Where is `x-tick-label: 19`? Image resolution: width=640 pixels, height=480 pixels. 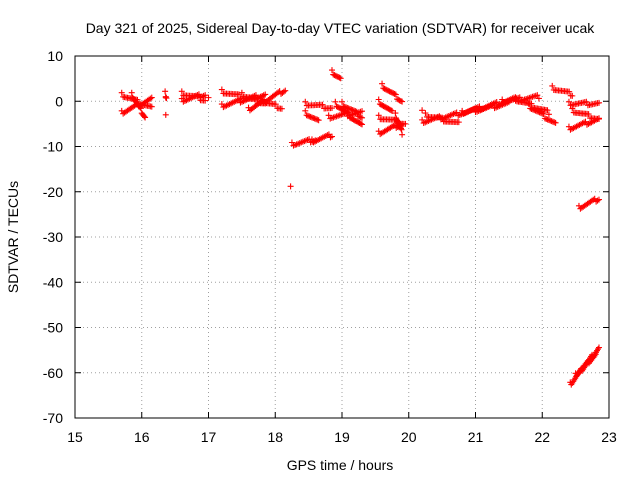
x-tick-label: 19 is located at coordinates (342, 437).